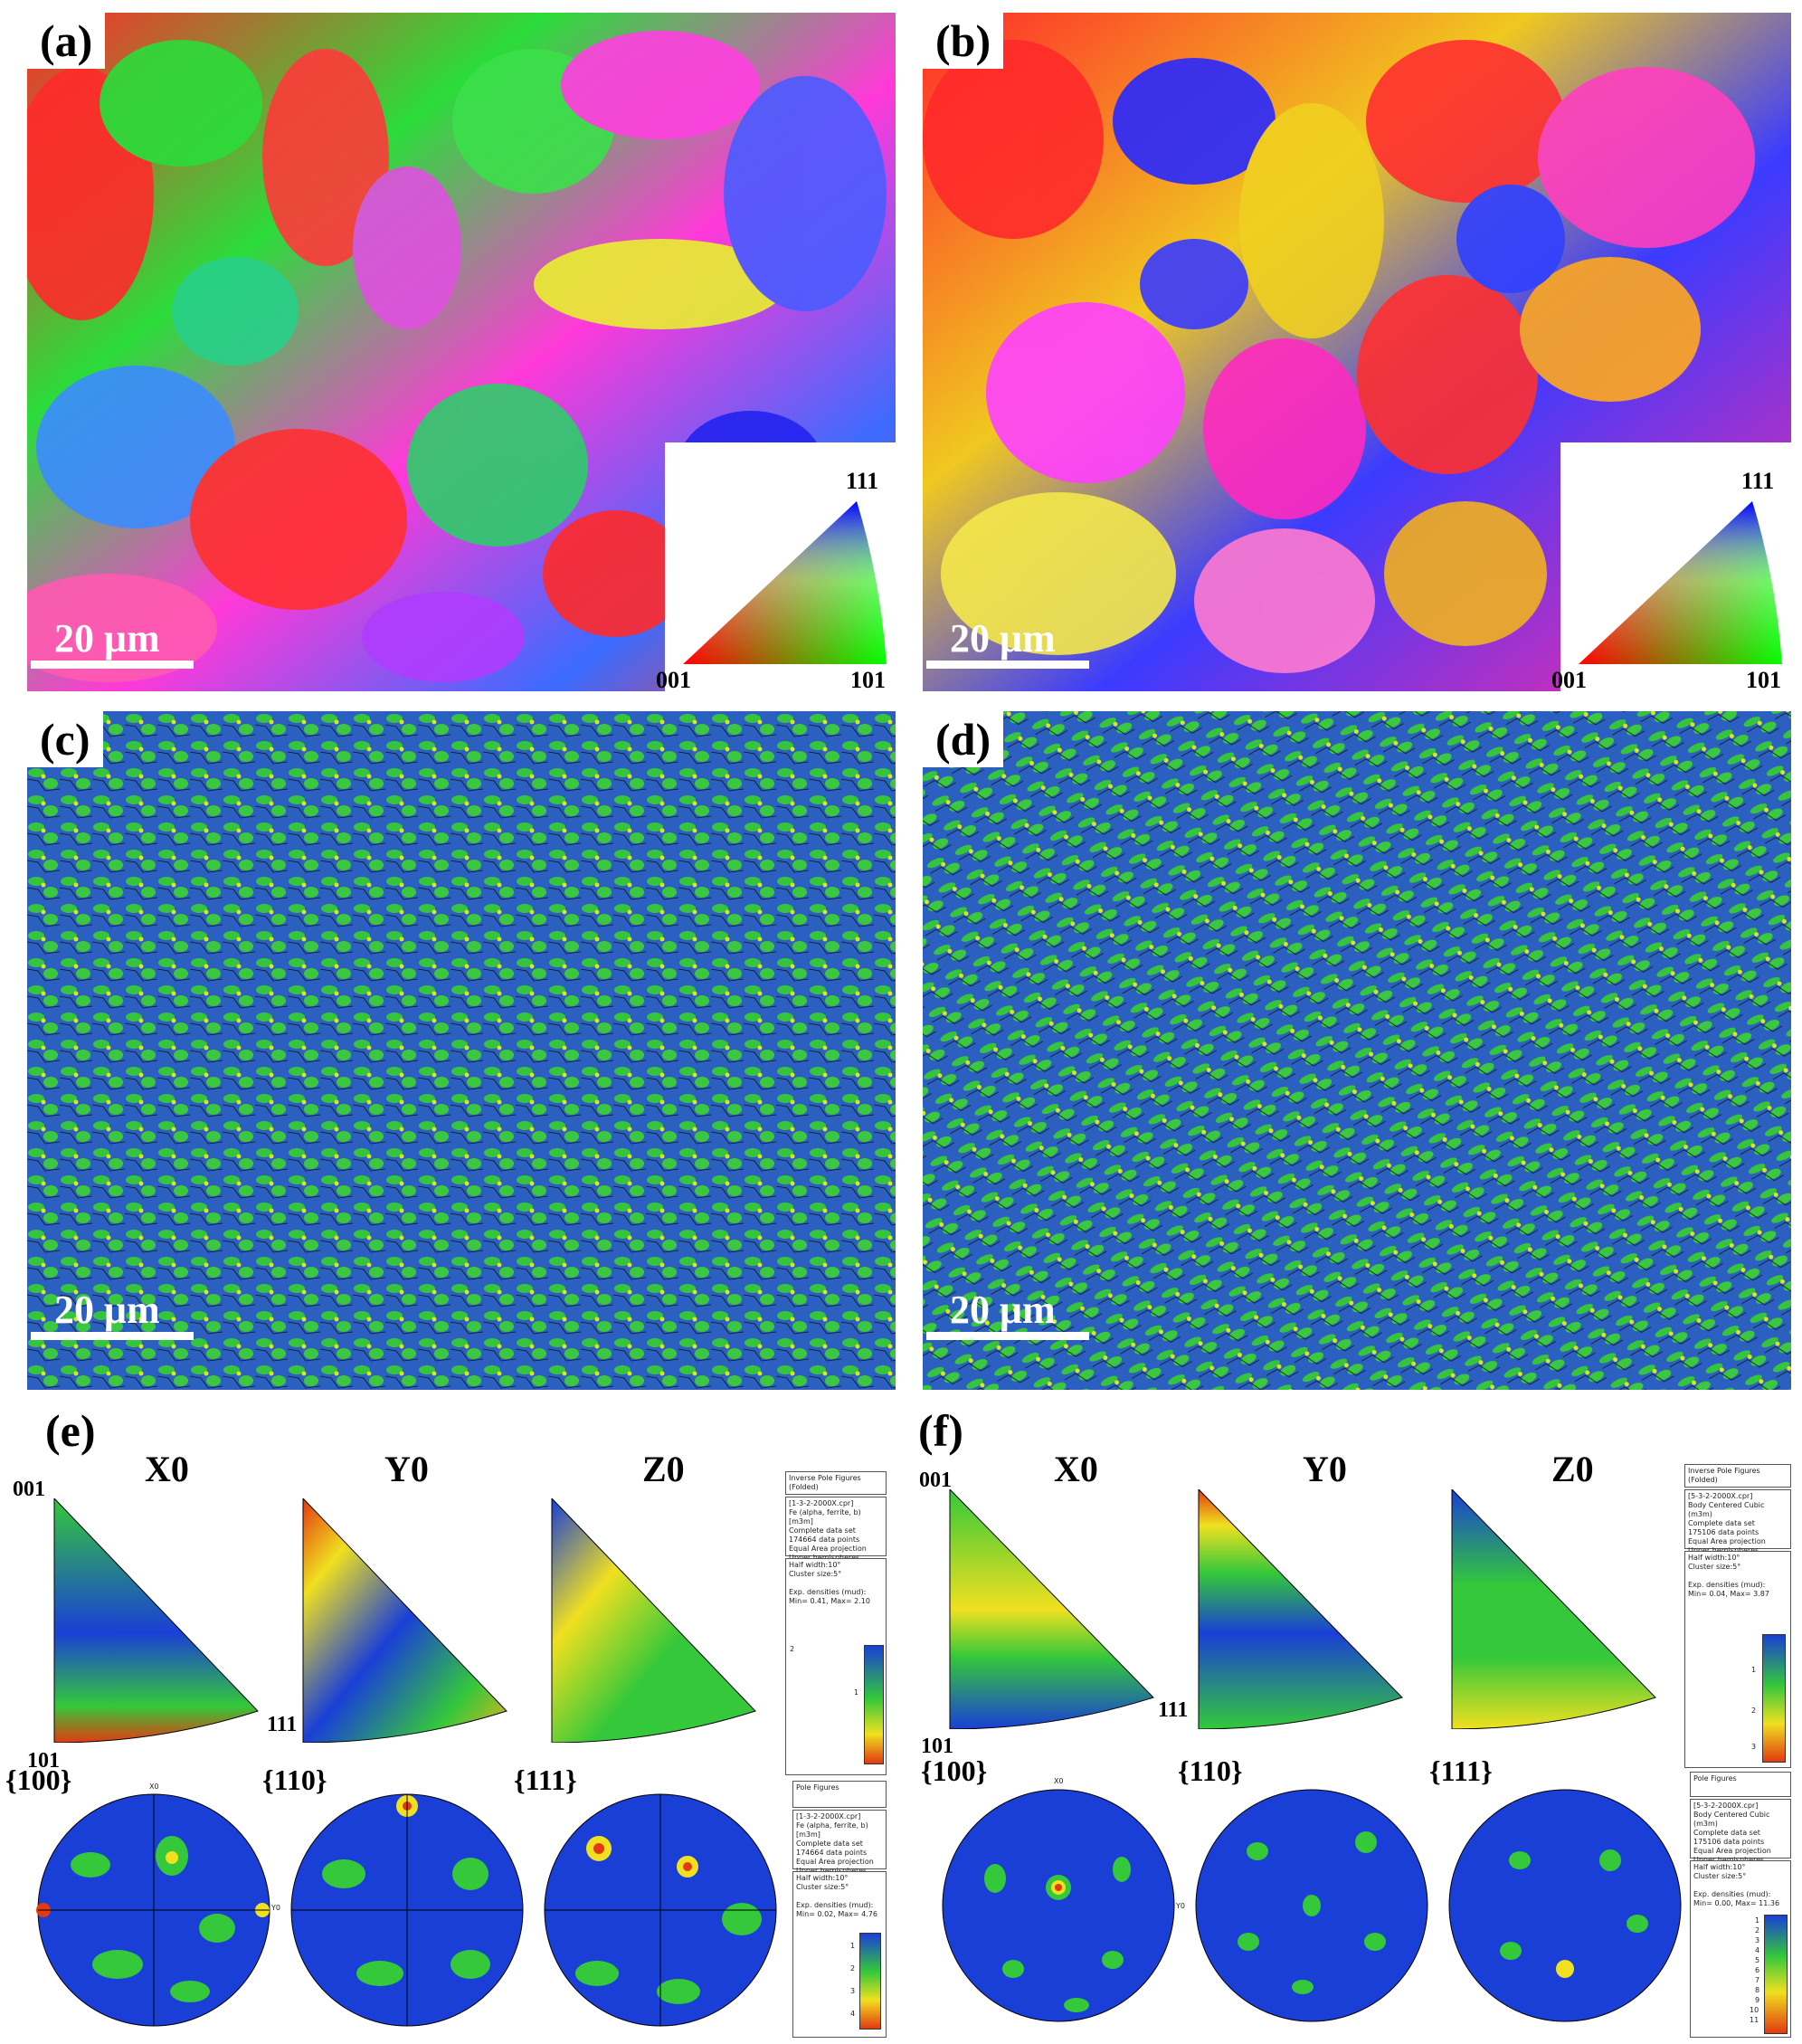 The image size is (1802, 2044). I want to click on pole-figure-111-e, so click(661, 1910).